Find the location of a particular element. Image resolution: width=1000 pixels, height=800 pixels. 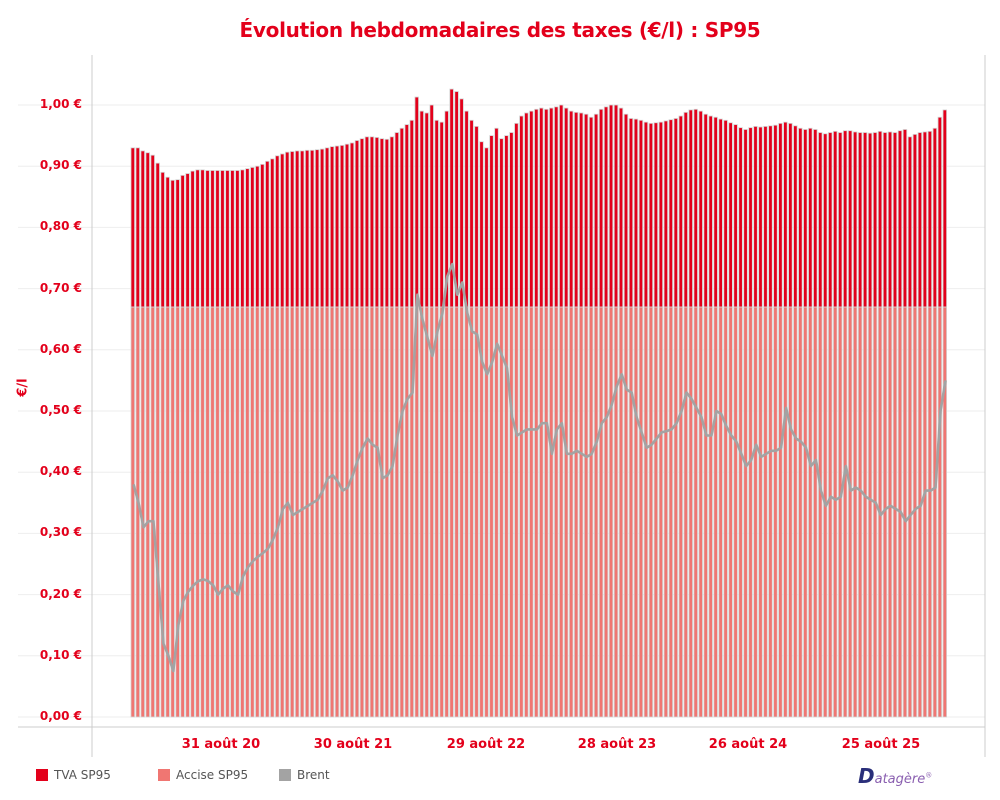

x-tick-label: 25 août 25 is located at coordinates (881, 744).